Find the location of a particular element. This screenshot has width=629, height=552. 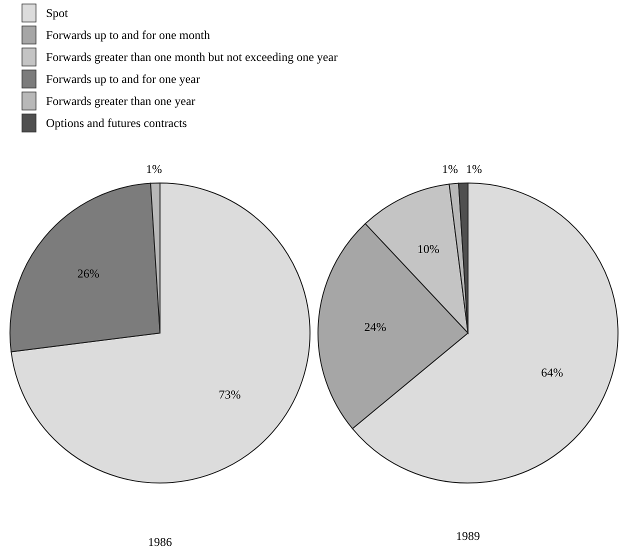

data-label: 73% is located at coordinates (229, 395).